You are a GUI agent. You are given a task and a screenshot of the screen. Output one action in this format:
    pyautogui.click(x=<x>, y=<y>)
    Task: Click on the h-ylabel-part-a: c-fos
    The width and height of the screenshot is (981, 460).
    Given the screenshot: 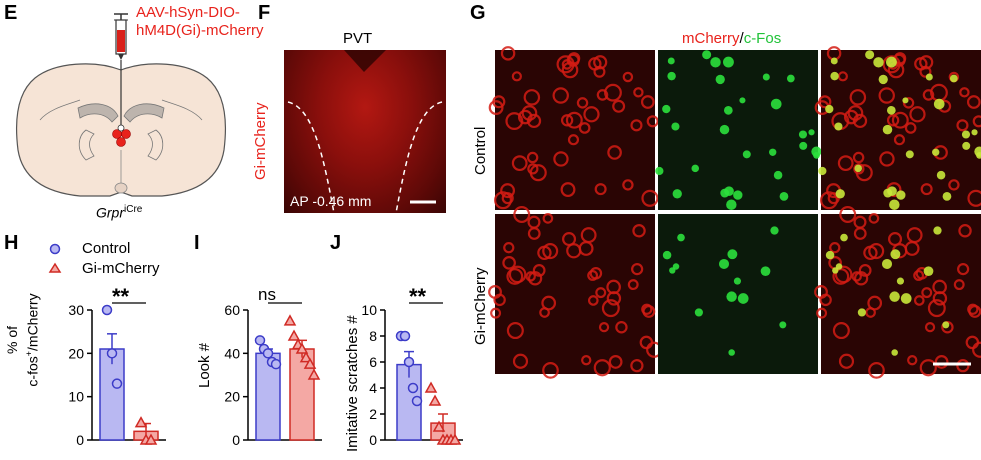 What is the action you would take?
    pyautogui.click(x=32, y=371)
    